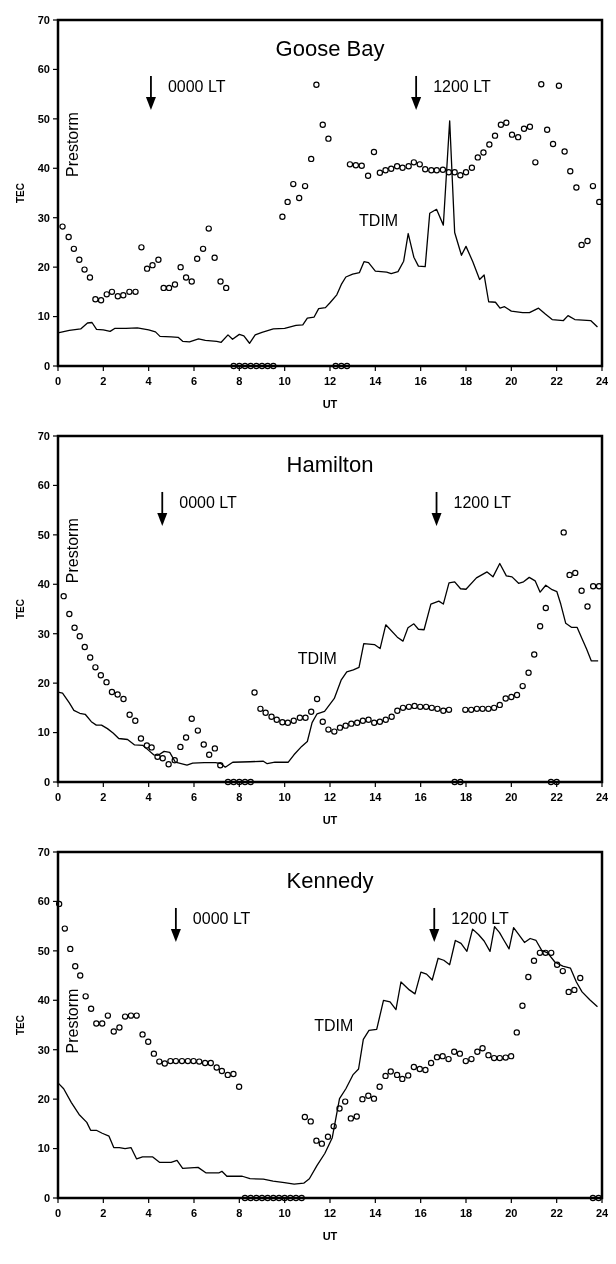 The height and width of the screenshot is (1264, 616). Describe the element at coordinates (330, 464) in the screenshot. I see `text: Hamilton` at that location.